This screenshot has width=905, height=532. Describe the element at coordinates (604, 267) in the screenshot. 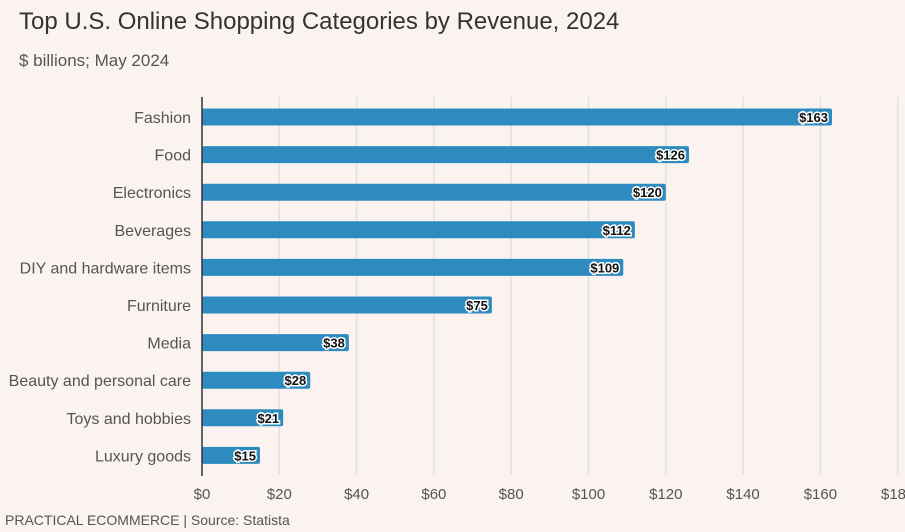

I see `data-label: $109` at that location.